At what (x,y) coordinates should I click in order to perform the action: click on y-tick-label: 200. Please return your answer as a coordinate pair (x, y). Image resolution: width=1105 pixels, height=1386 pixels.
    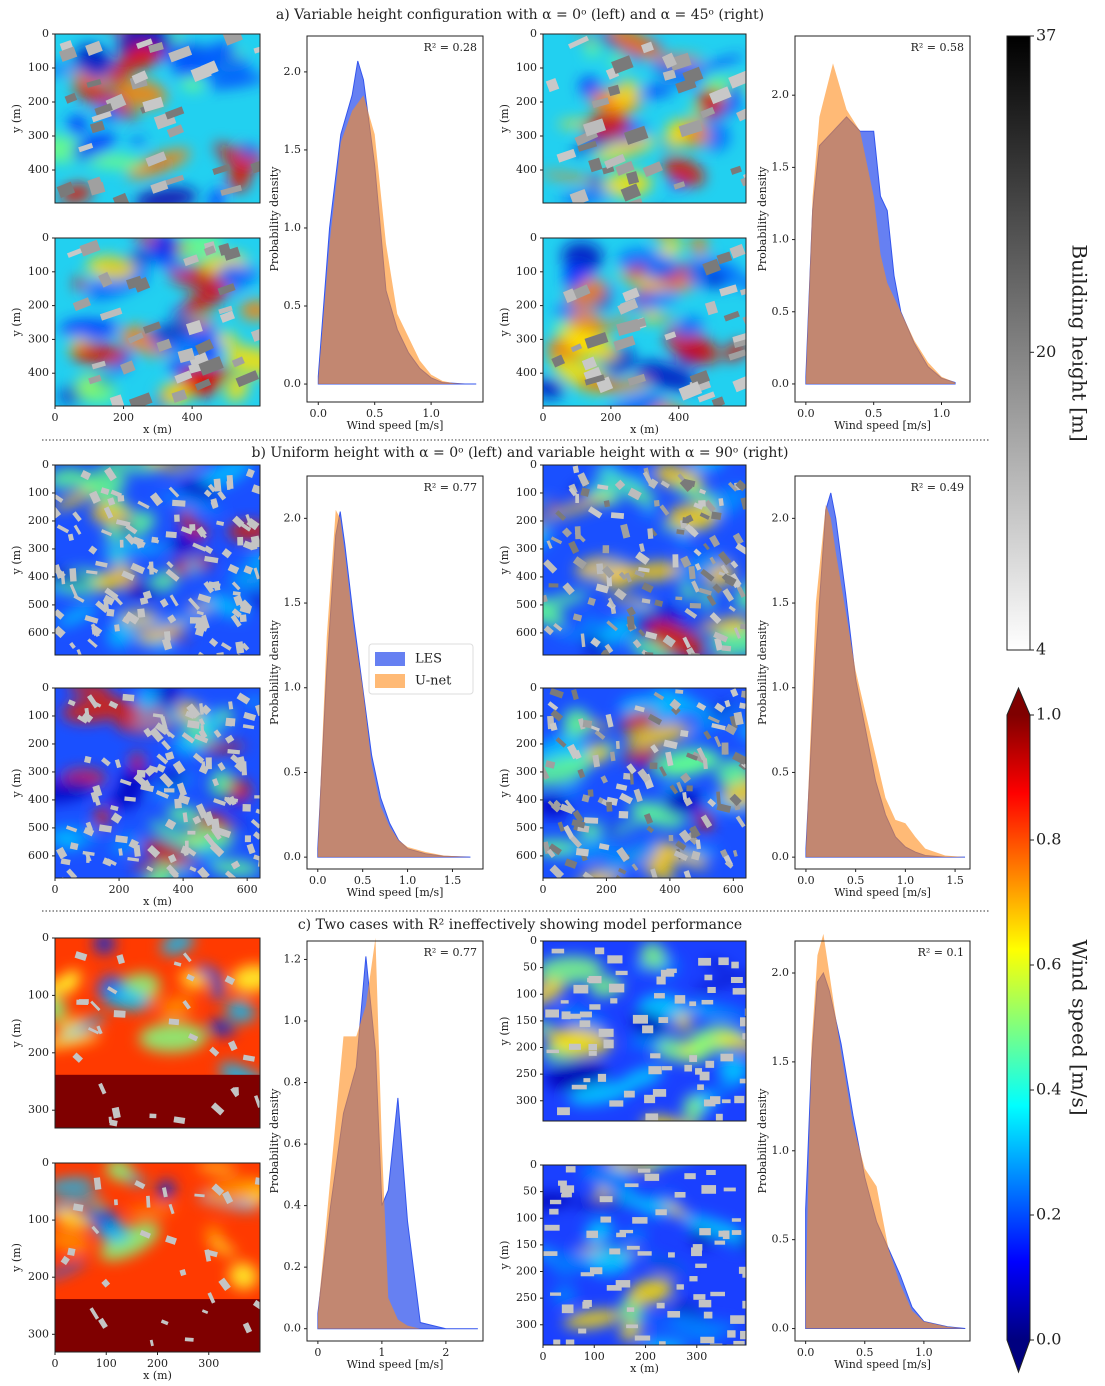
    Looking at the image, I should click on (526, 520).